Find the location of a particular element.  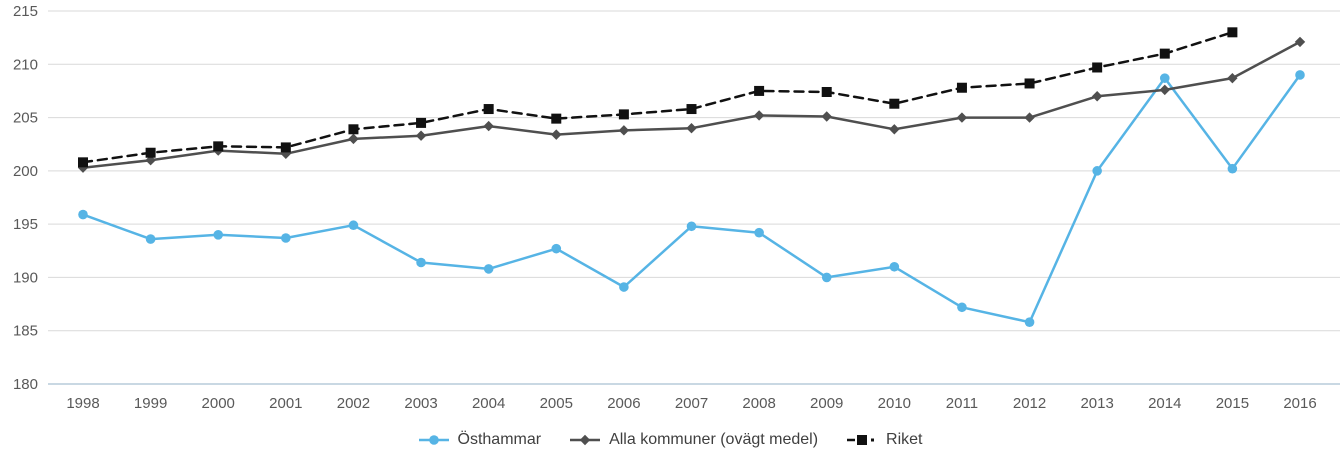

y-tick-label: 190 is located at coordinates (25, 277).